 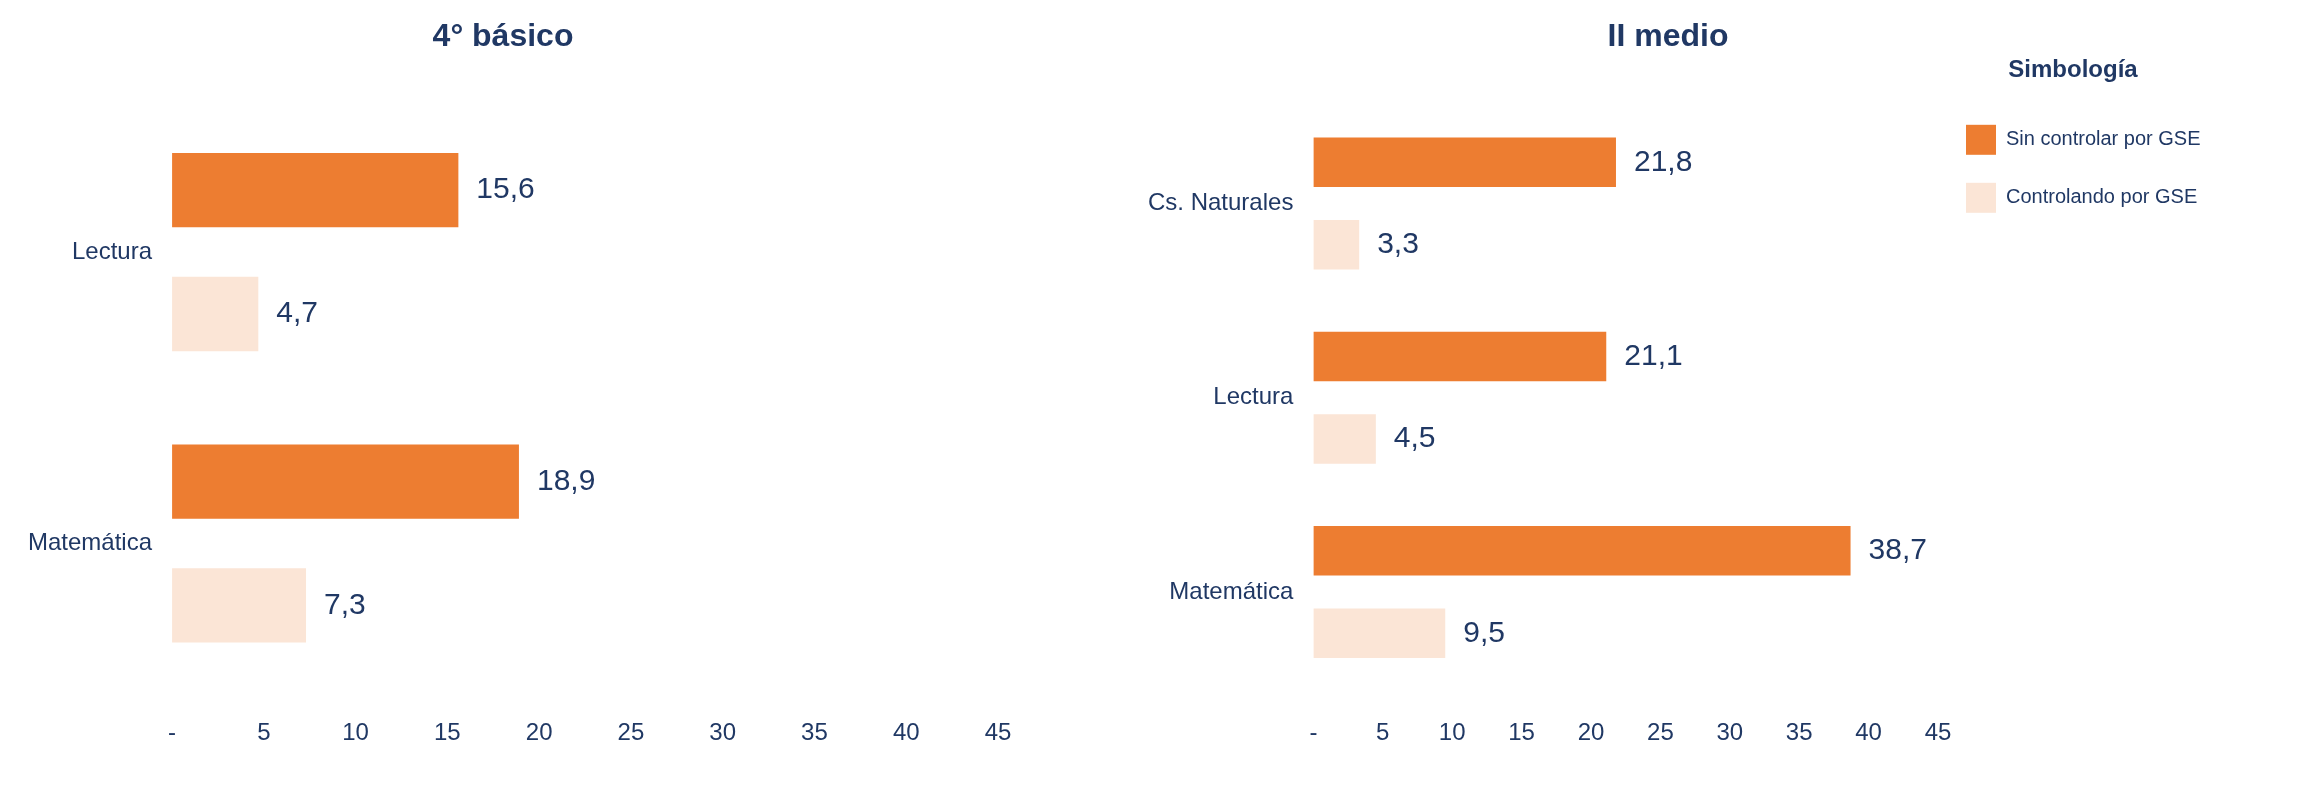 I want to click on data-label: 38,7, so click(x=1897, y=549).